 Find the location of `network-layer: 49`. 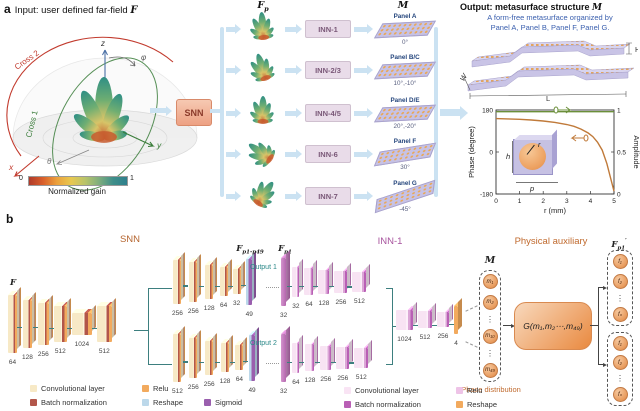

network-layer: 49 is located at coordinates (249, 364).